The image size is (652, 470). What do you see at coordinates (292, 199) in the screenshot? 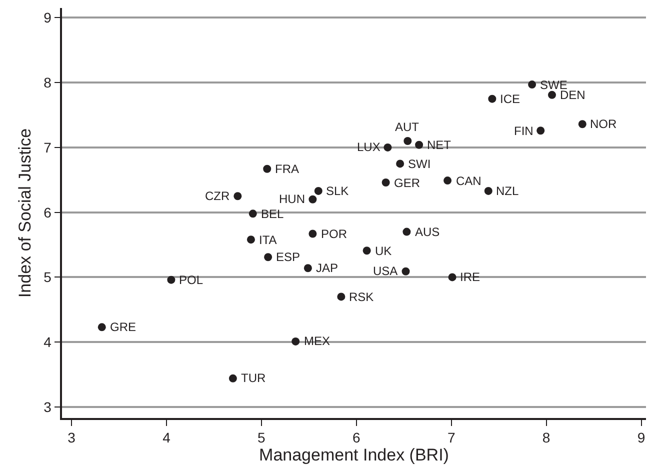
I see `annotation: HUN` at bounding box center [292, 199].